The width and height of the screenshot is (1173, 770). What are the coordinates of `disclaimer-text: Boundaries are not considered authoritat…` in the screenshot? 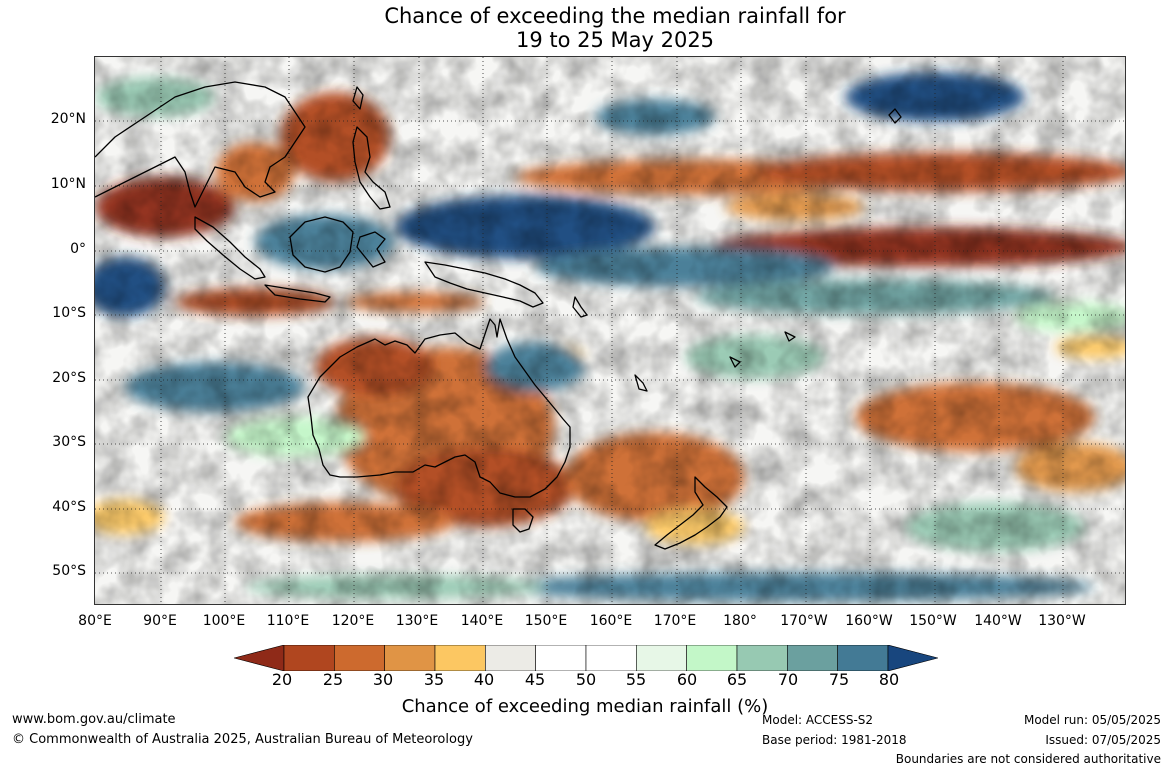 It's located at (1028, 759).